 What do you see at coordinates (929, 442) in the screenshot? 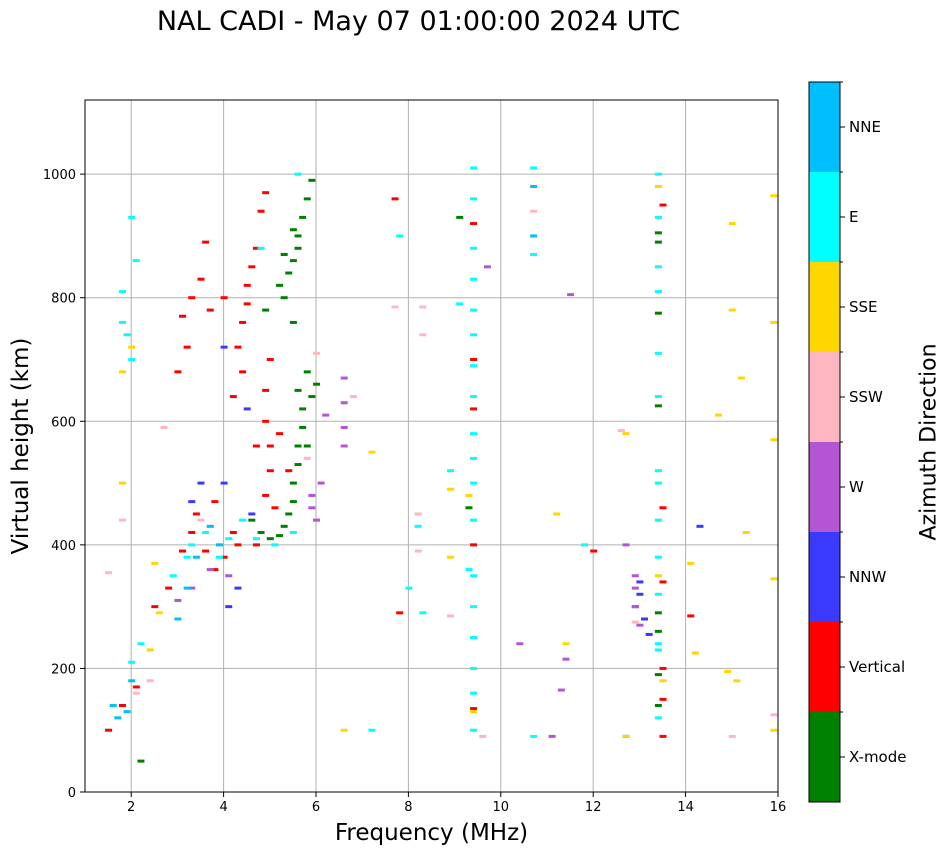
I see `colorbar-label: Azimuth Direction` at bounding box center [929, 442].